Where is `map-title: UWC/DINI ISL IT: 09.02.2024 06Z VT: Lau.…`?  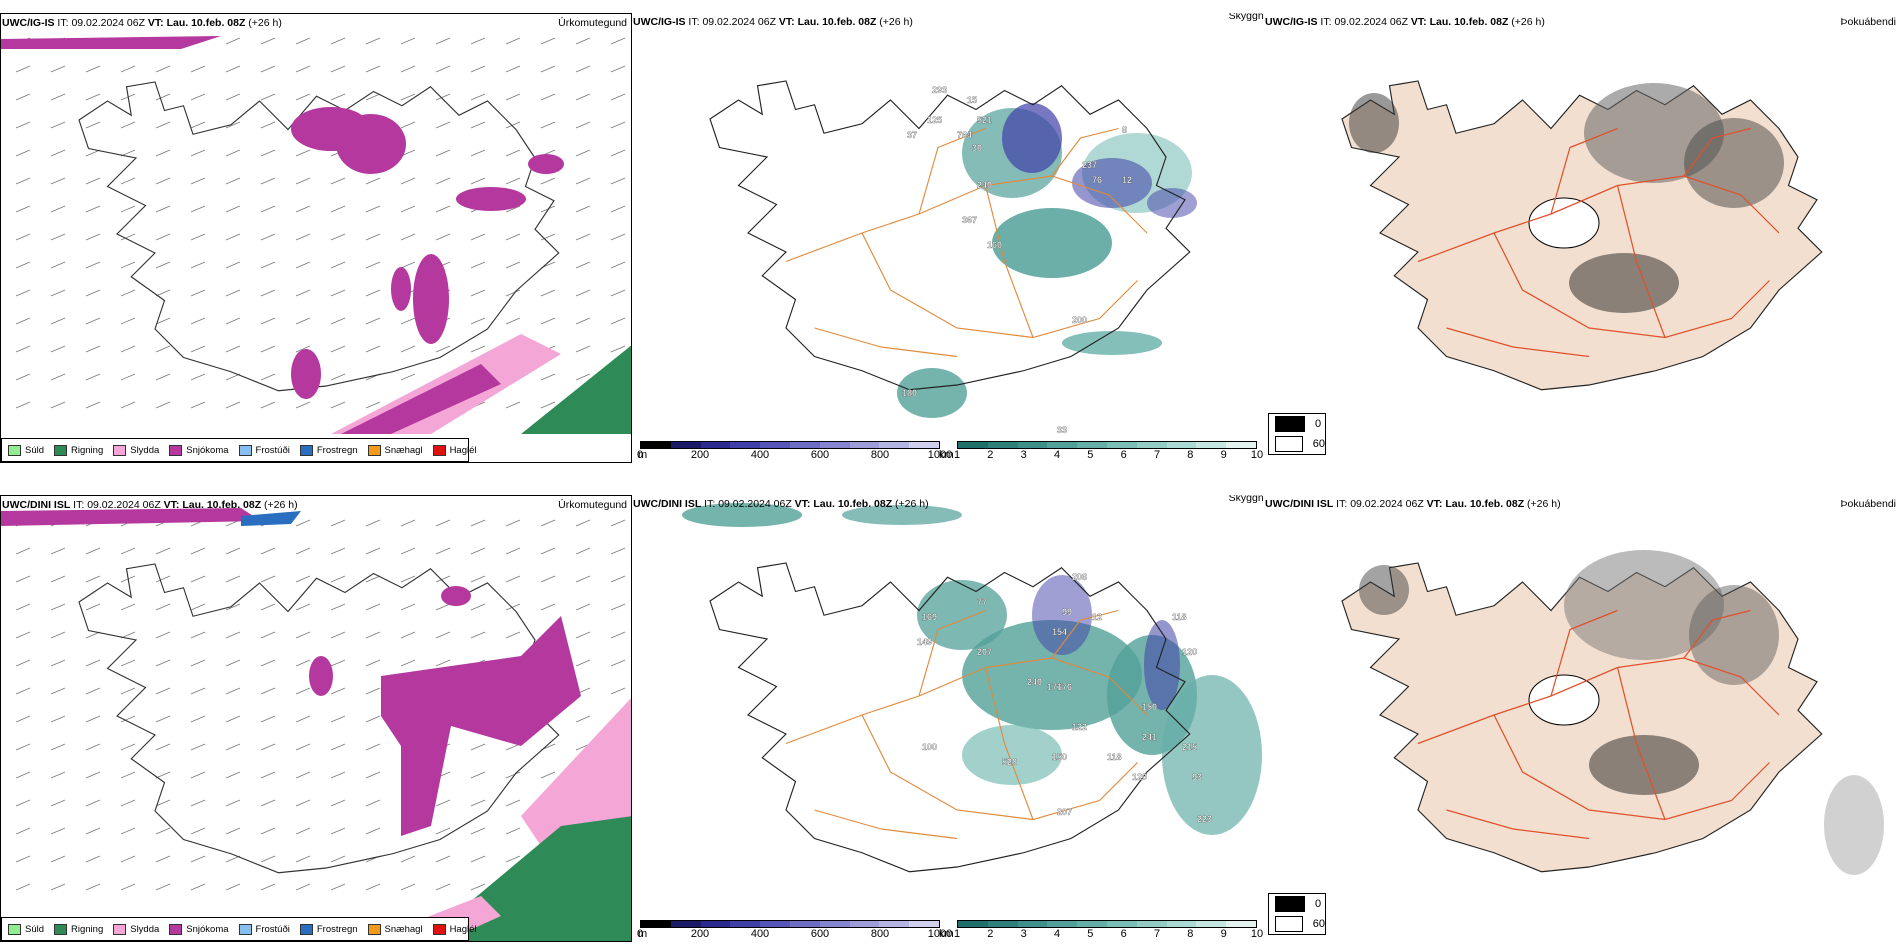 map-title: UWC/DINI ISL IT: 09.02.2024 06Z VT: Lau.… is located at coordinates (150, 505).